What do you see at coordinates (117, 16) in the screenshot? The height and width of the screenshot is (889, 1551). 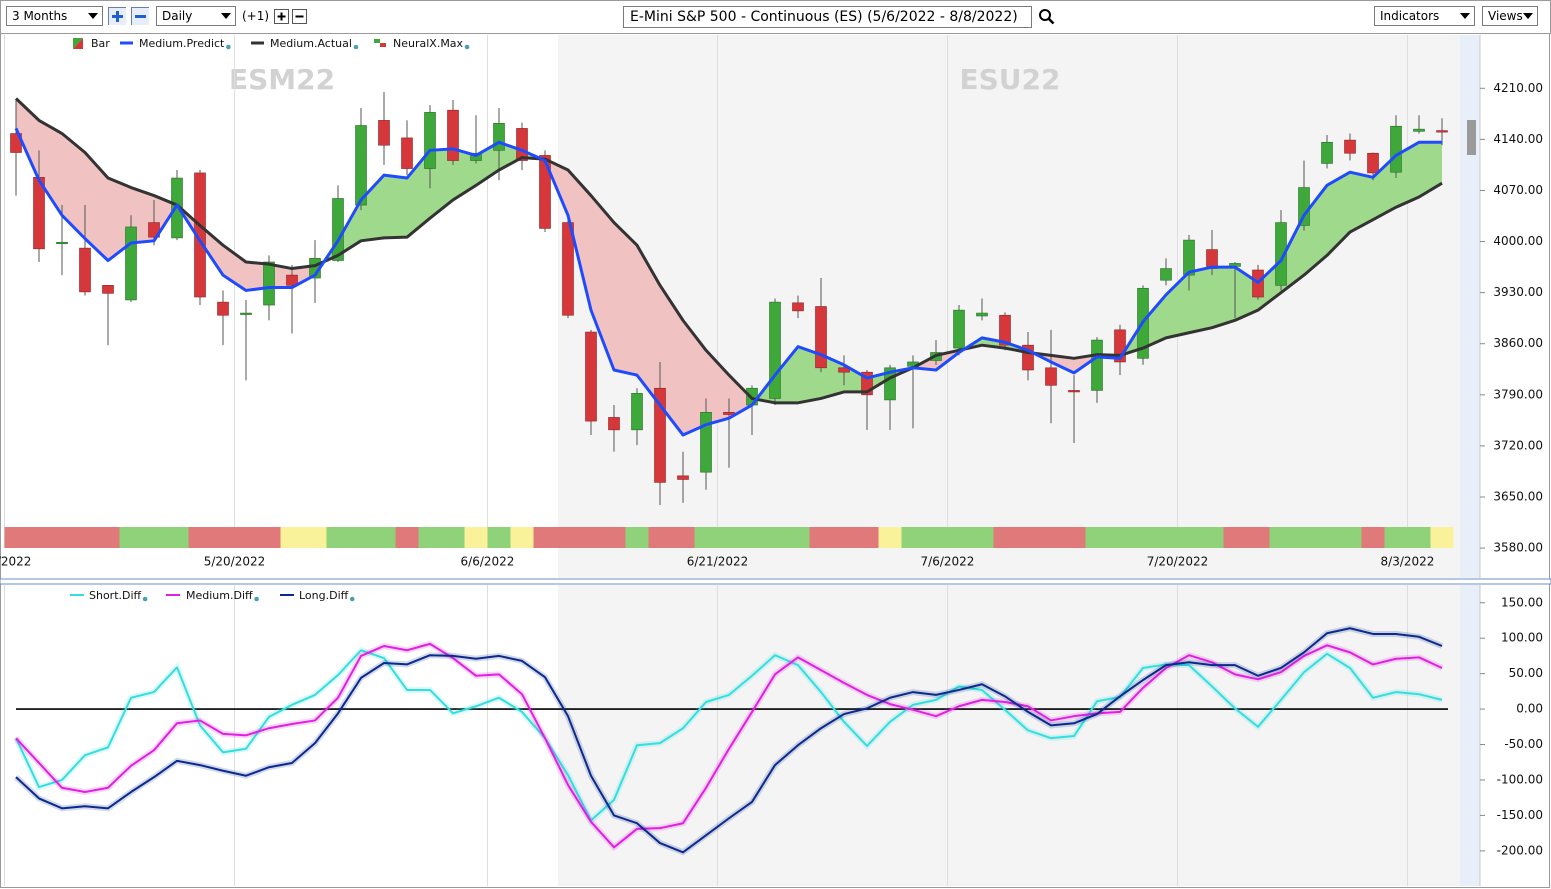 I see `zoom-in-button` at bounding box center [117, 16].